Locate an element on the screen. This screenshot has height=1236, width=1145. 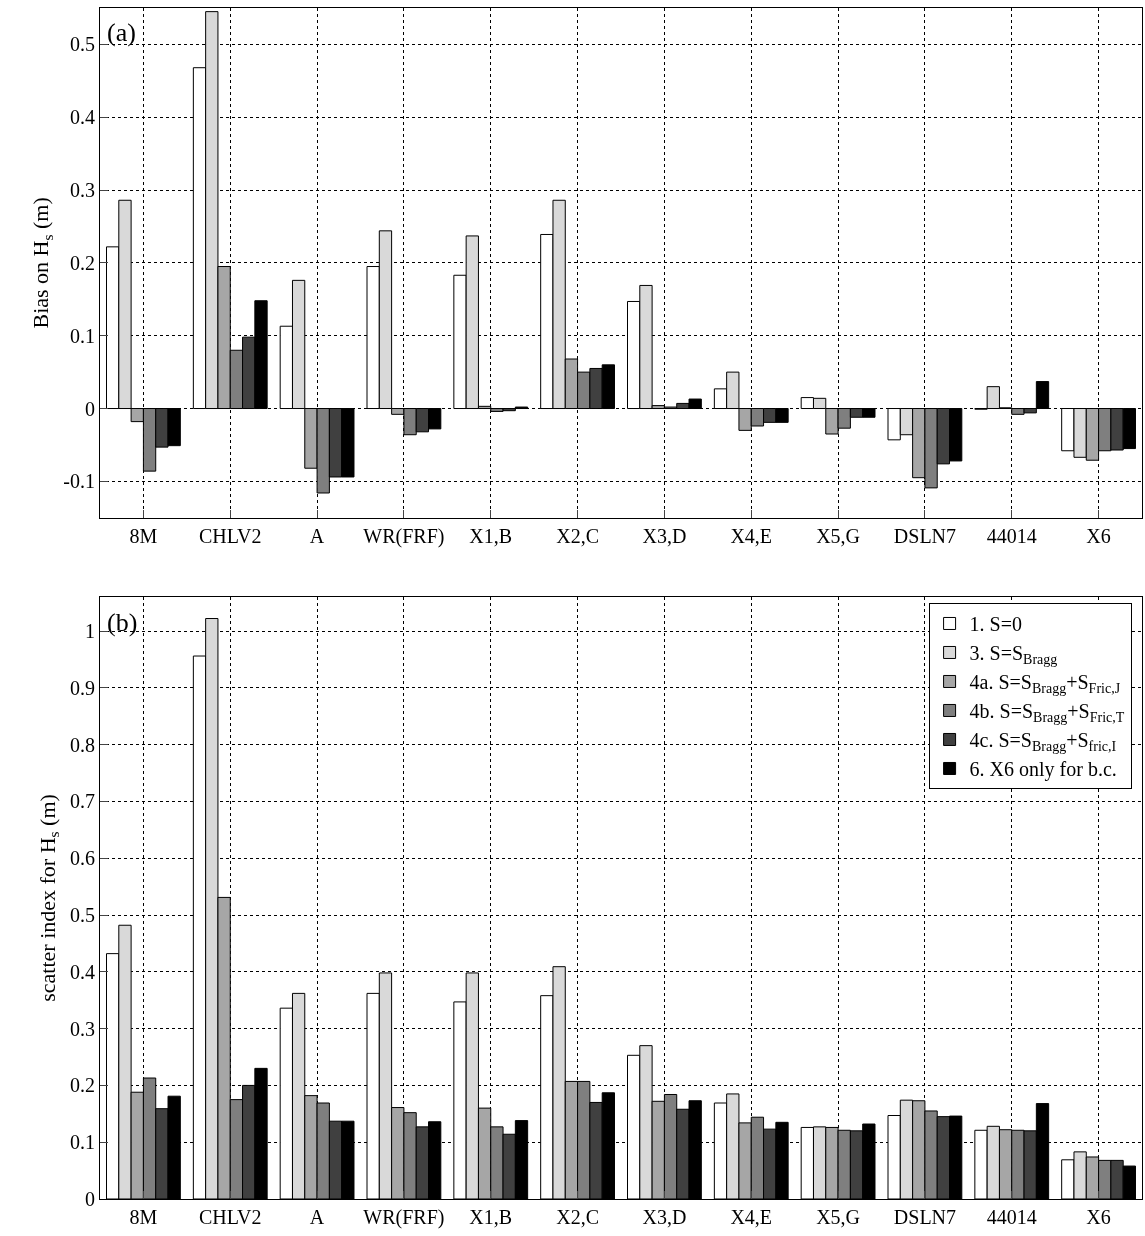
y-tick-label: 0.6 is located at coordinates (82, 858).